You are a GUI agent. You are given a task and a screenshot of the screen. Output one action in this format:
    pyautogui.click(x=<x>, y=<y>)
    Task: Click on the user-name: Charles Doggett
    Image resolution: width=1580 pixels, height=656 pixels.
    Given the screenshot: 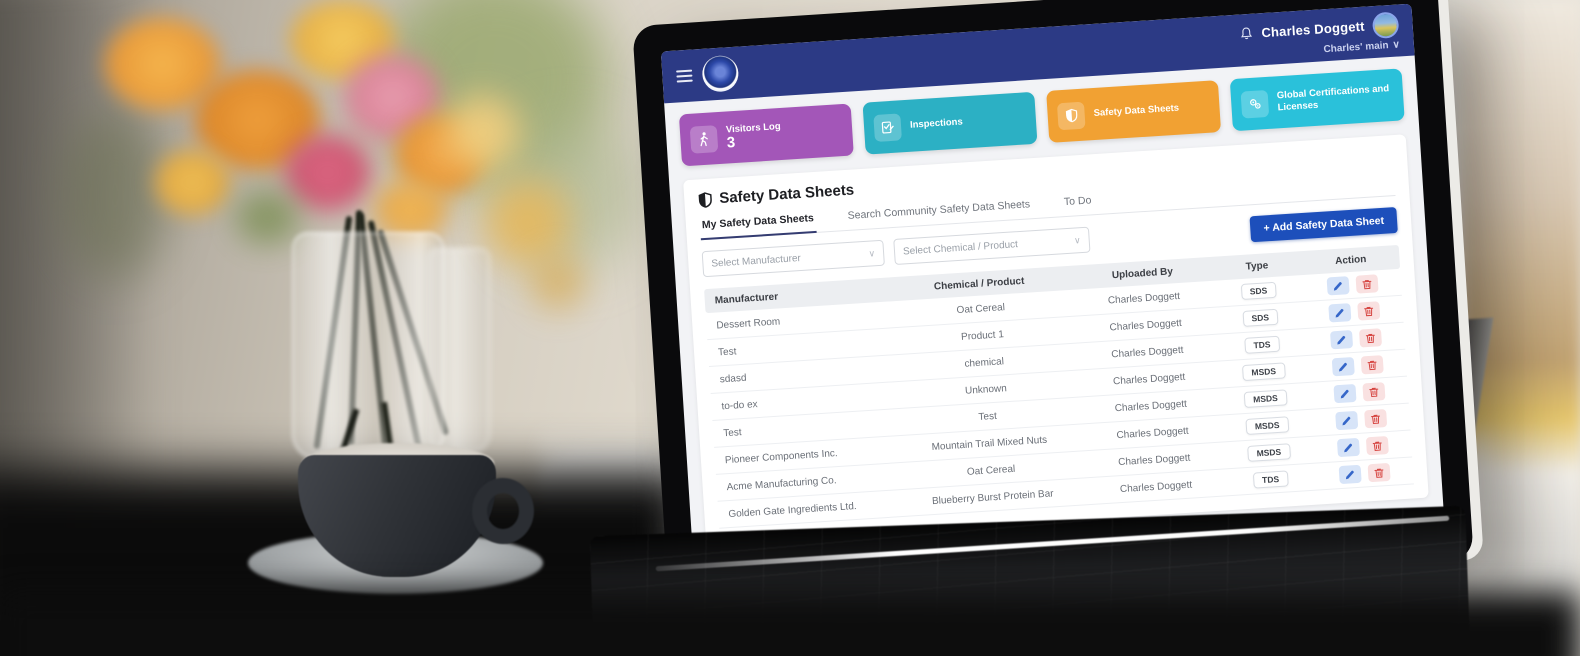 What is the action you would take?
    pyautogui.click(x=1313, y=29)
    